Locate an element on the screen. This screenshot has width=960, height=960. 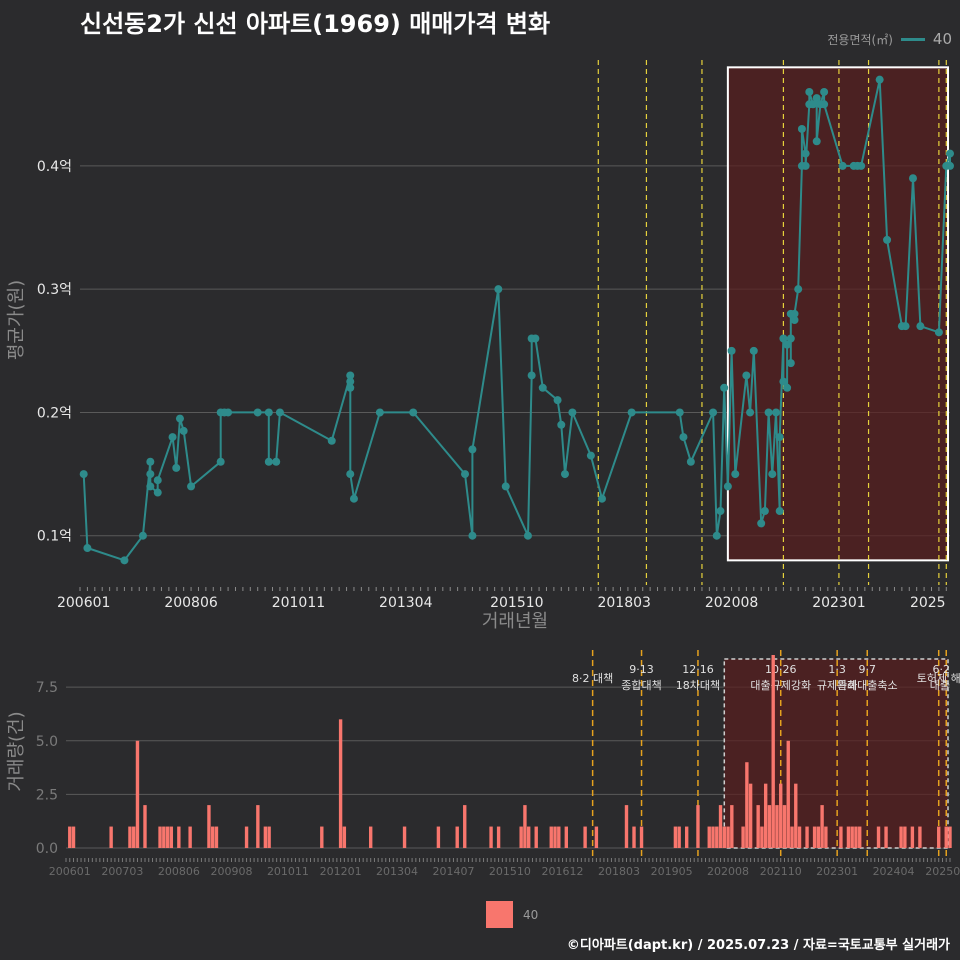
policy-label: 9·13 is located at coordinates (641, 669).